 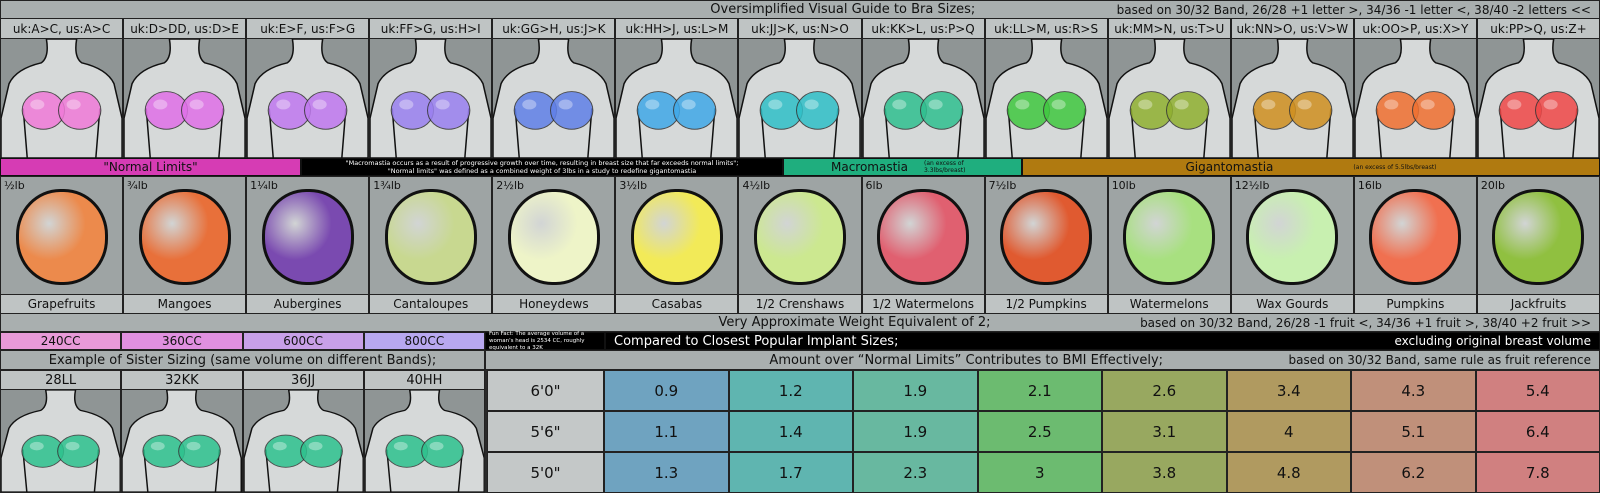 What do you see at coordinates (923, 245) in the screenshot?
I see `fruit-card: 6lb 1/2 Watermelons` at bounding box center [923, 245].